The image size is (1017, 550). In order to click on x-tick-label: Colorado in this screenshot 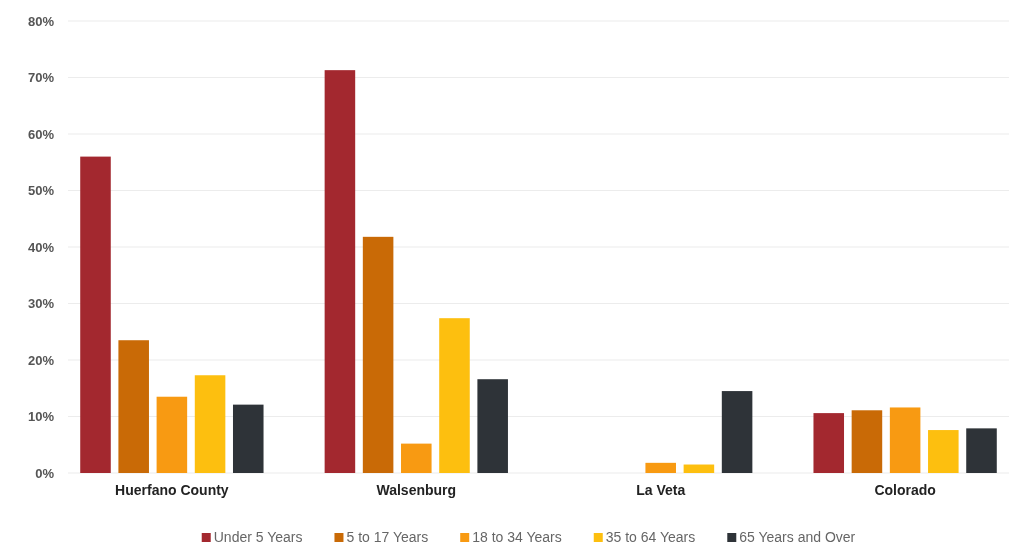, I will do `click(905, 489)`.